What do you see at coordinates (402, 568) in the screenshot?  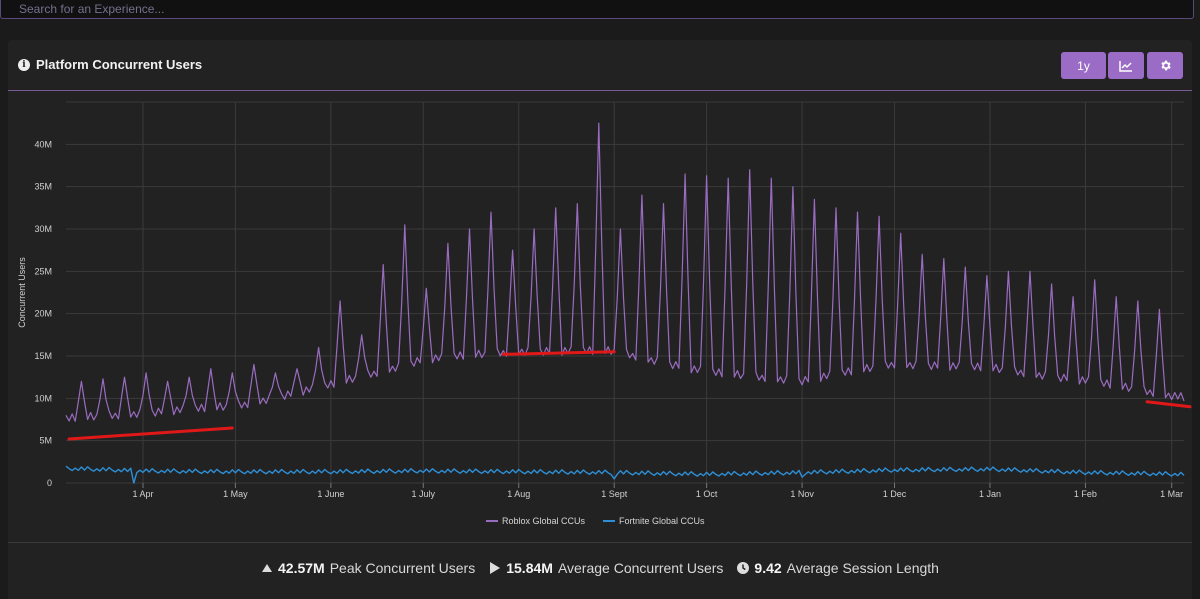 I see `stat-peak-label: Peak Concurrent Users` at bounding box center [402, 568].